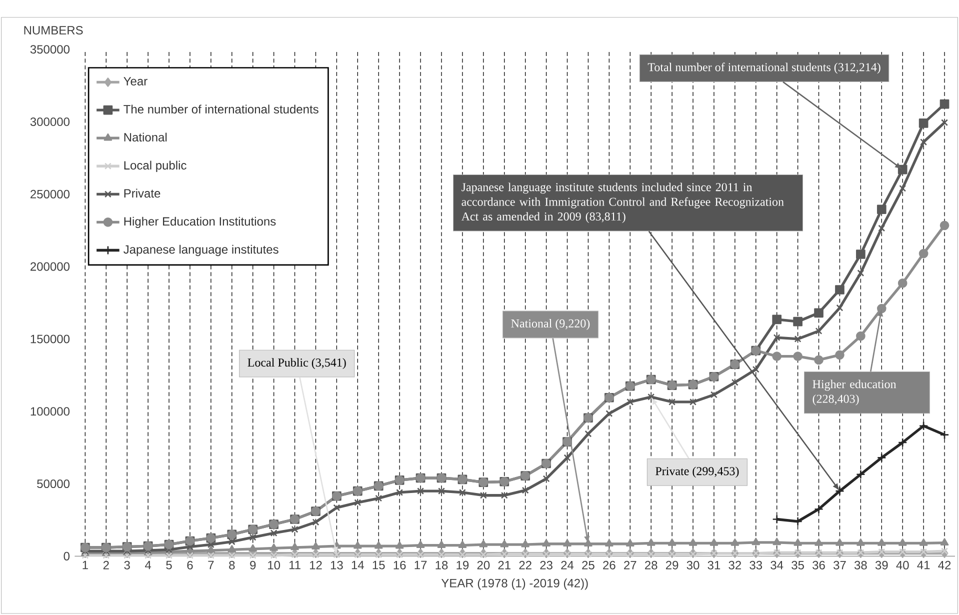  What do you see at coordinates (50, 411) in the screenshot?
I see `y-tick-label: 100000` at bounding box center [50, 411].